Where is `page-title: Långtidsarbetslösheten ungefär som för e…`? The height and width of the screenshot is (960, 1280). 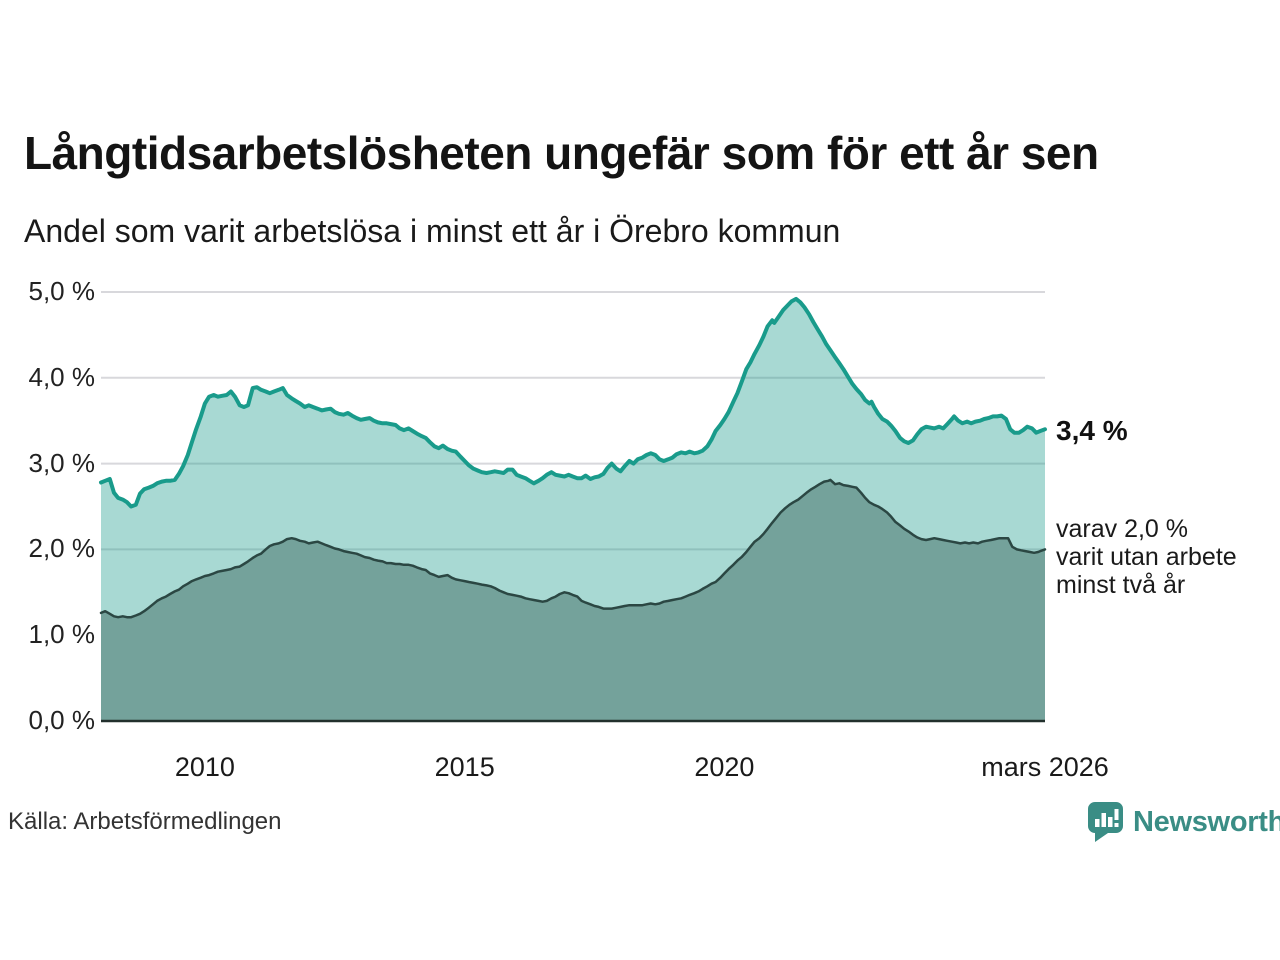
page-title: Långtidsarbetslösheten ungefär som för e… is located at coordinates (561, 153).